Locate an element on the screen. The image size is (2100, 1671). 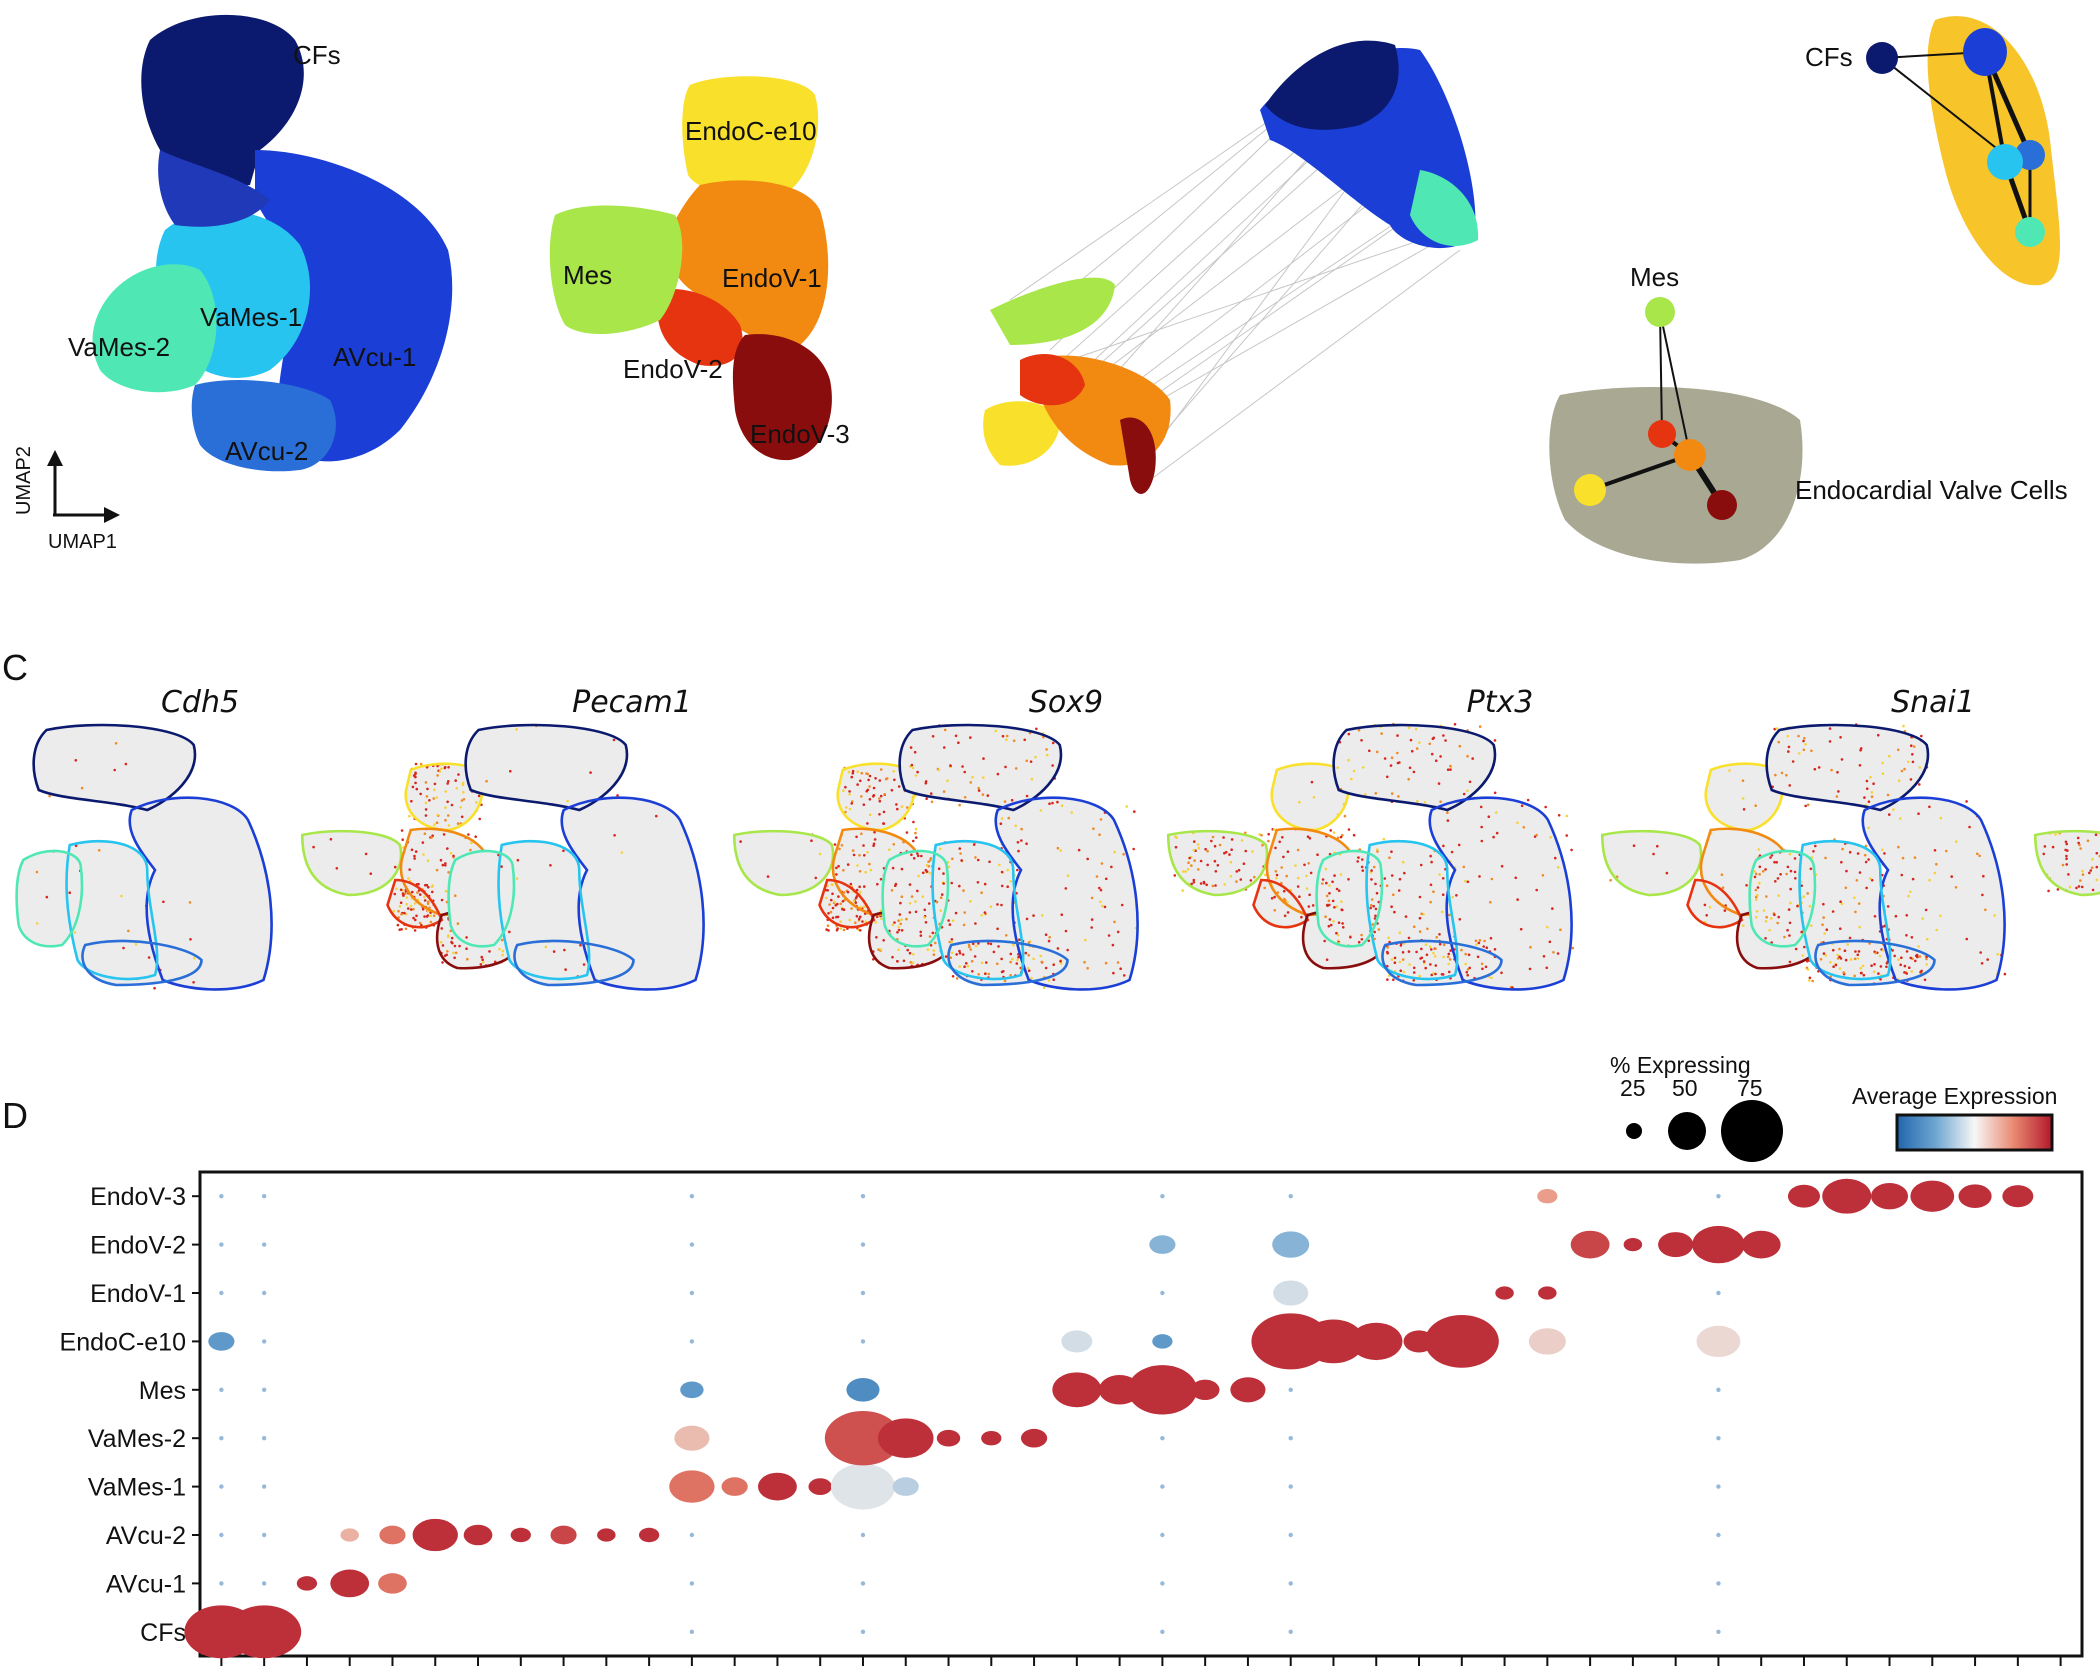
cluster-outline-cfs is located at coordinates (1414, 767).